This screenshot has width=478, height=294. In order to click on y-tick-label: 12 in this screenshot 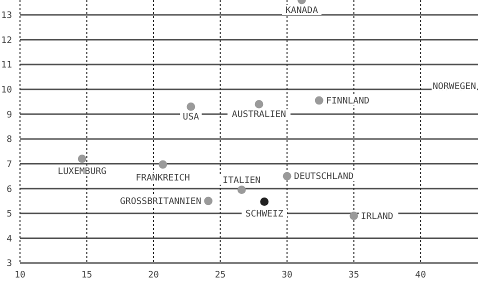, I will do `click(6, 41)`.